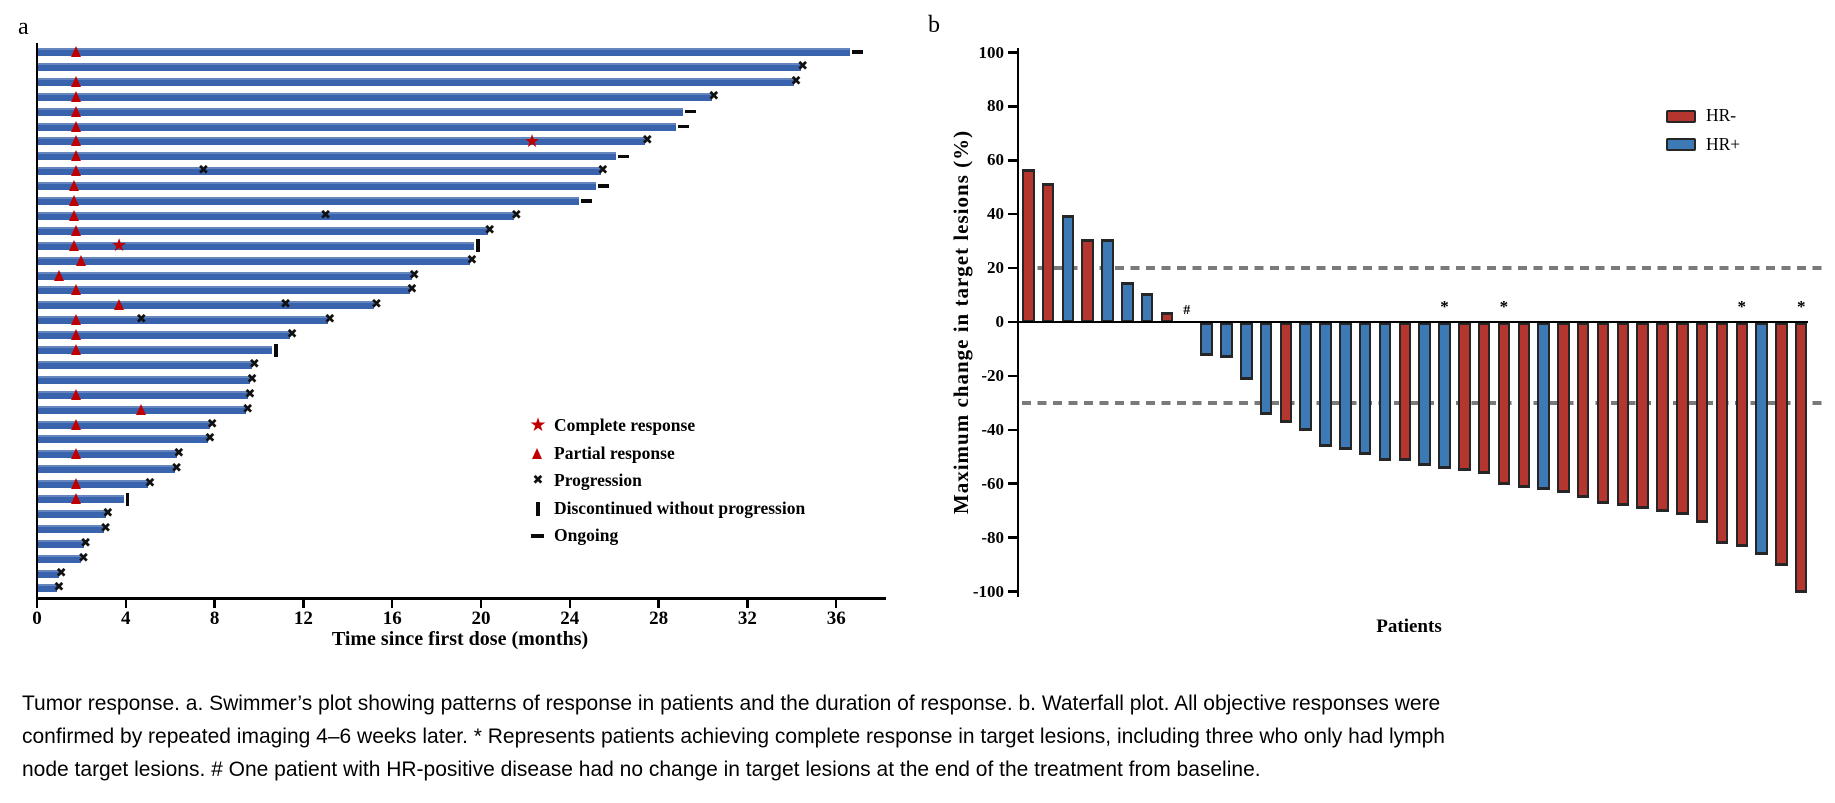 This screenshot has height=803, width=1835. Describe the element at coordinates (614, 452) in the screenshot. I see `swimmer-legend-label: Partial response` at that location.